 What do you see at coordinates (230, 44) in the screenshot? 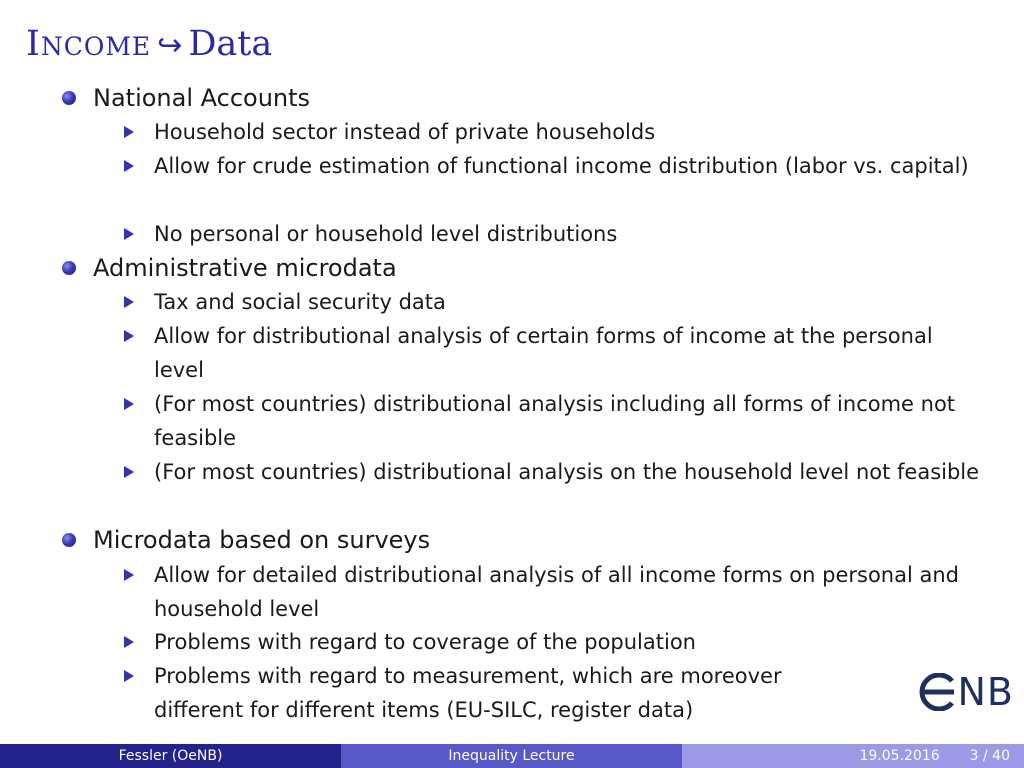
I see `slide-title-part2: Data` at bounding box center [230, 44].